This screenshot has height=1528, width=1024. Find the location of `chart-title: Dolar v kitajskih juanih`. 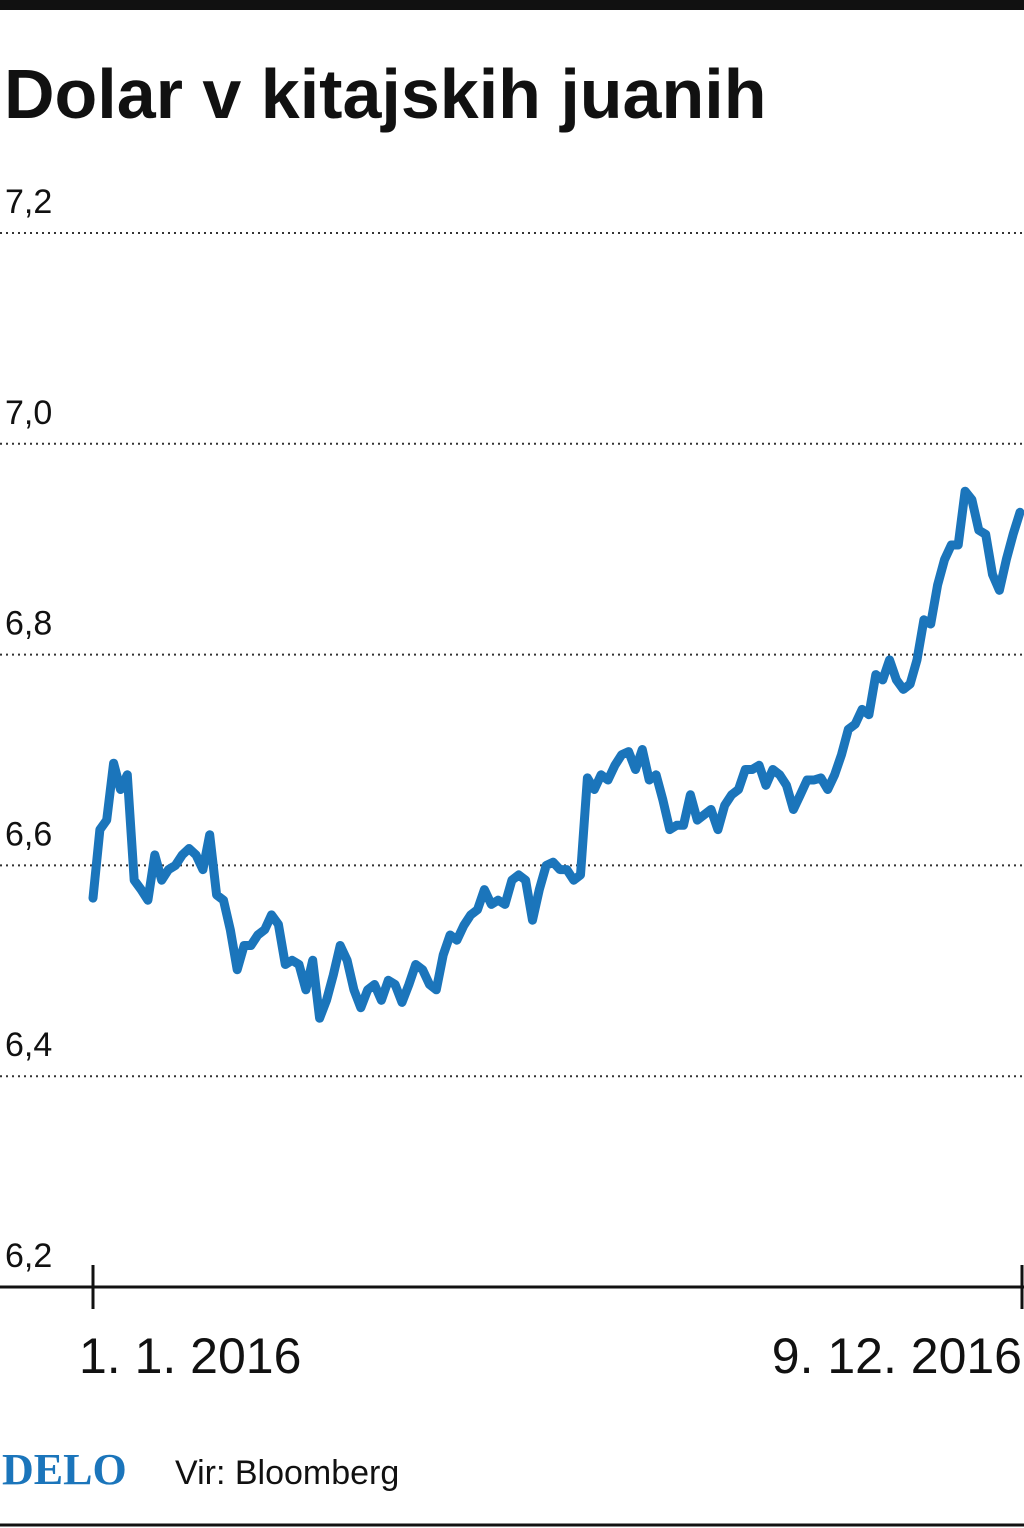

chart-title: Dolar v kitajskih juanih is located at coordinates (385, 94).